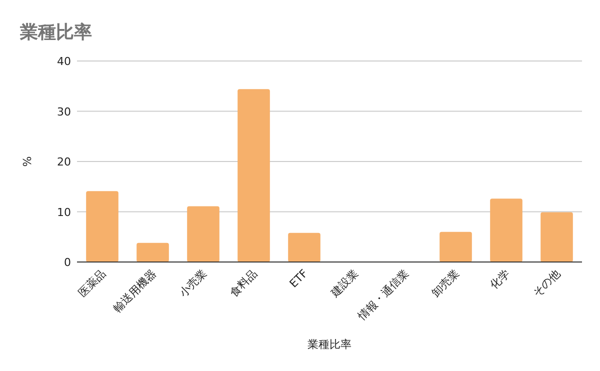  What do you see at coordinates (344, 283) in the screenshot?
I see `x-tick-label: 建設業` at bounding box center [344, 283].